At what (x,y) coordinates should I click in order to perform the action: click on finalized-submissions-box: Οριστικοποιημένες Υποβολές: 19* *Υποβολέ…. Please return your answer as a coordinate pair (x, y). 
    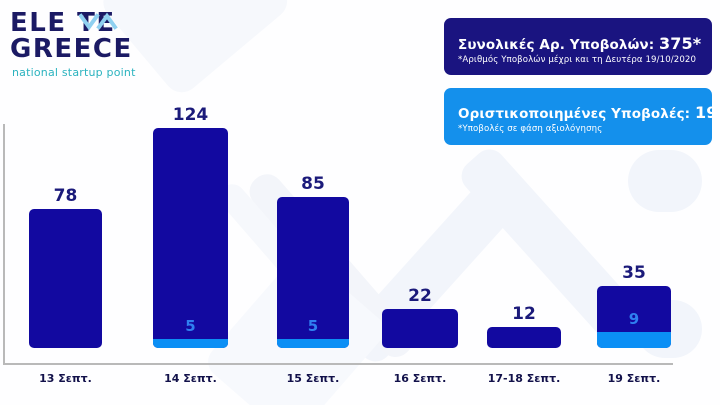
    Looking at the image, I should click on (582, 116).